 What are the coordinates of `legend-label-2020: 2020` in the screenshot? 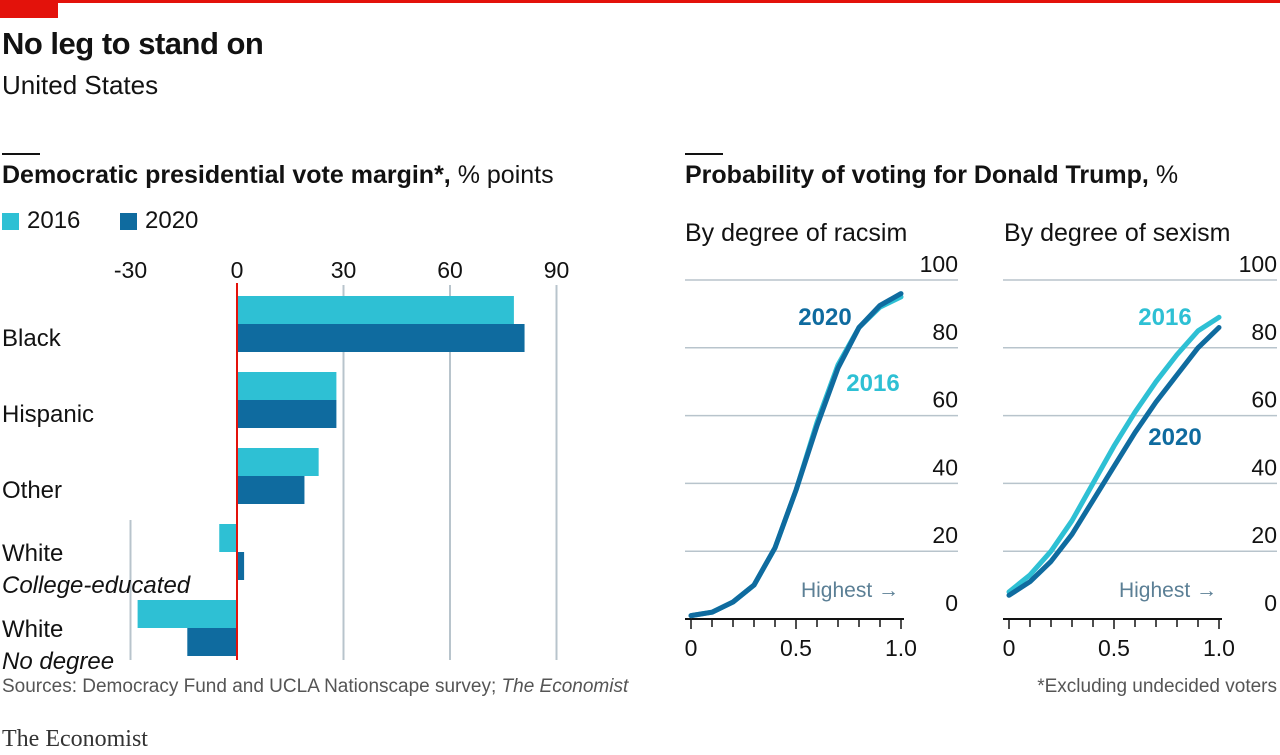 It's located at (172, 220).